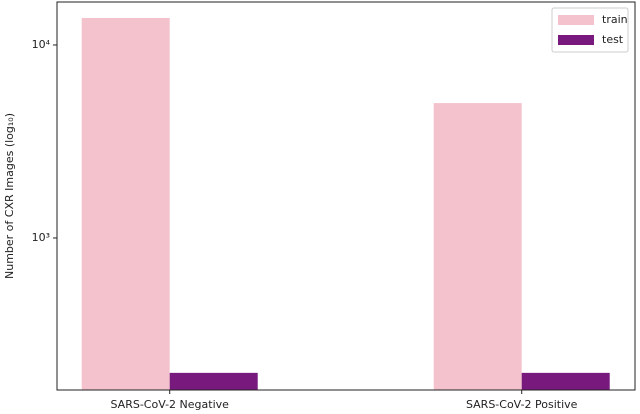  I want to click on y-tick-label: 10⁴, so click(41, 44).